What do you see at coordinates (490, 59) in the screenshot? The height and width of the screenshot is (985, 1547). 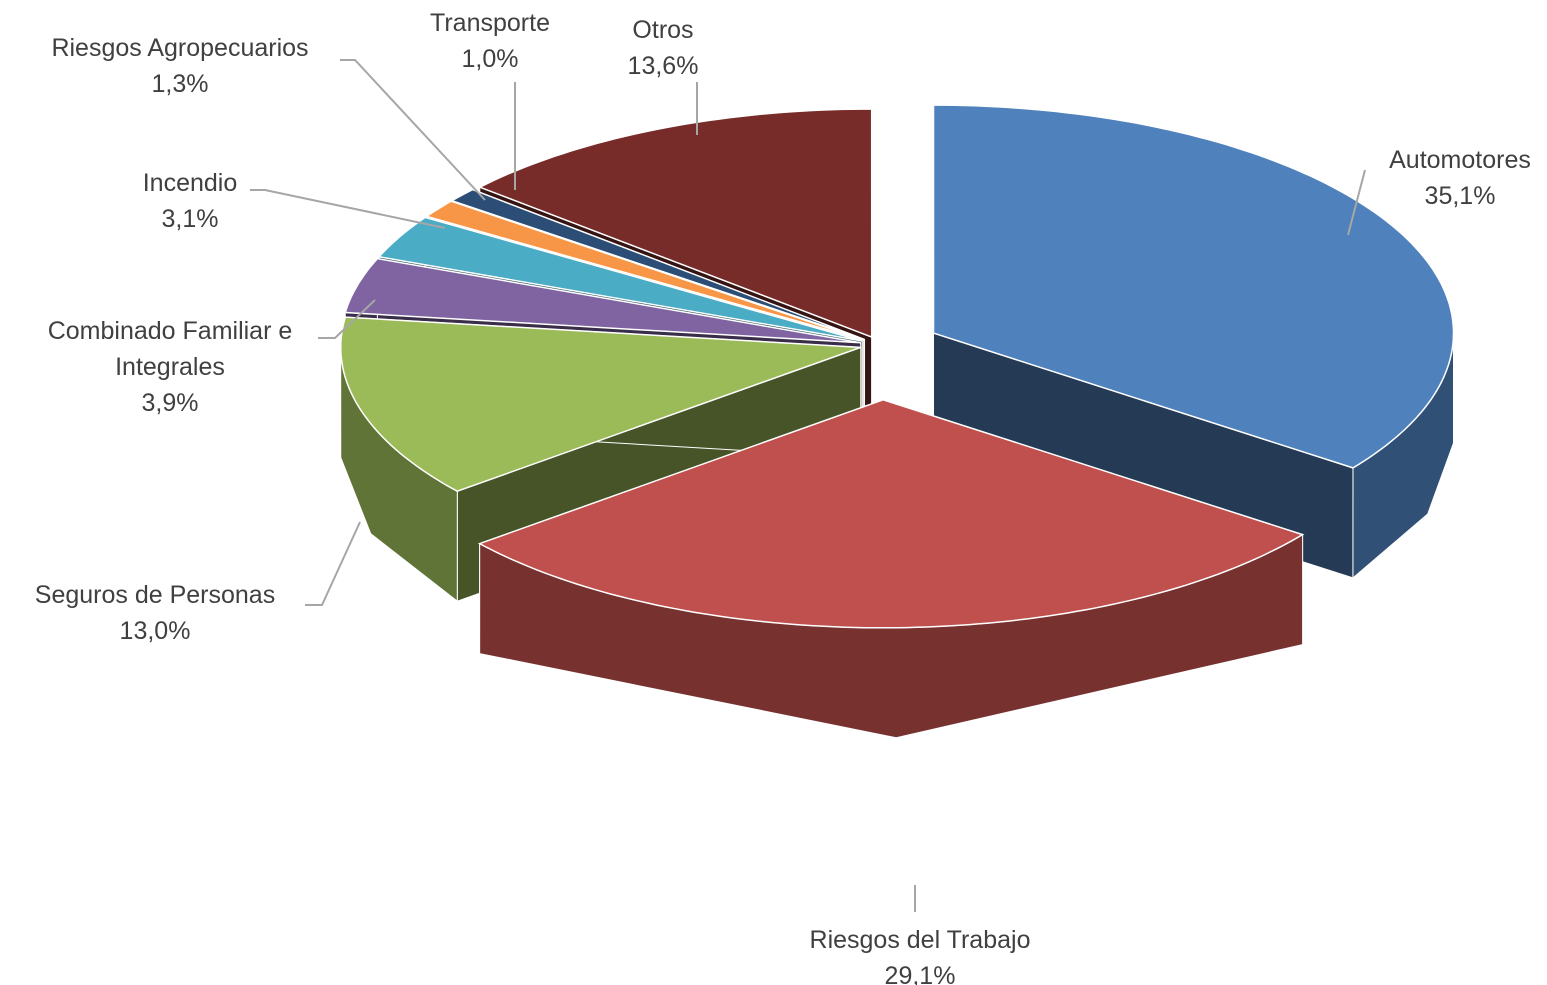 I see `value-label: 1,0%` at bounding box center [490, 59].